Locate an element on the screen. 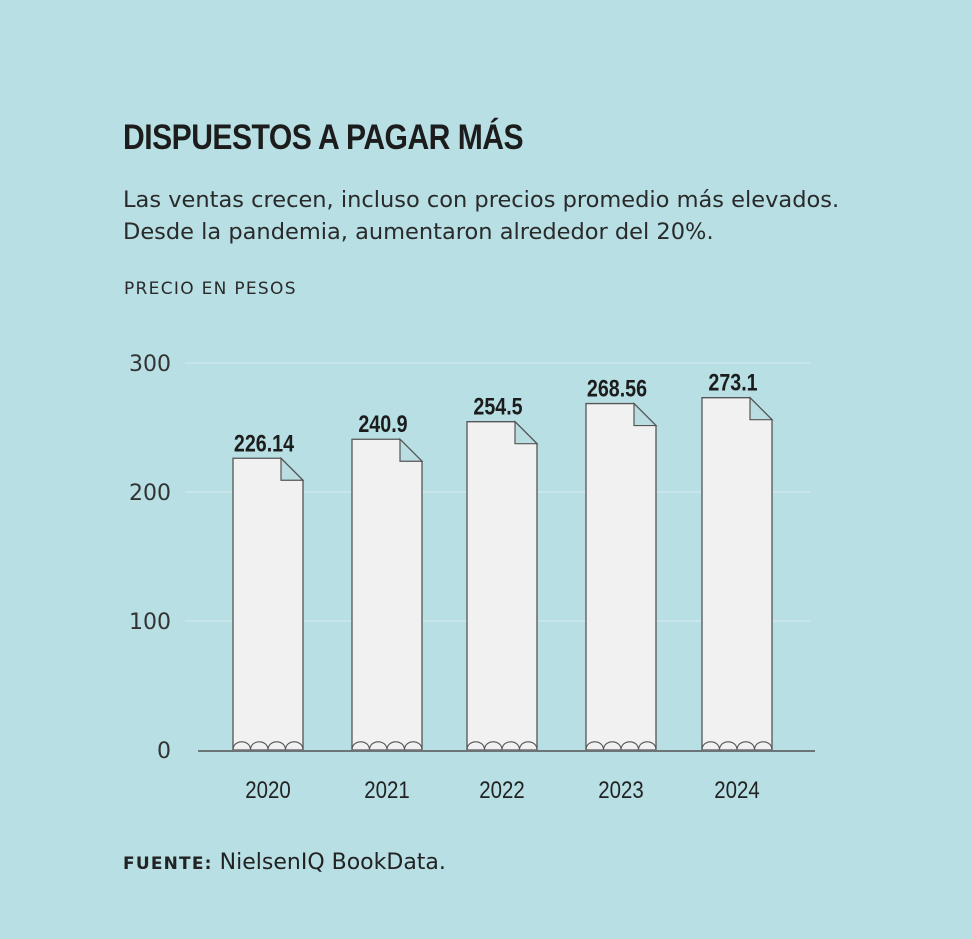  source-text: NielsenIQ BookData. is located at coordinates (332, 862).